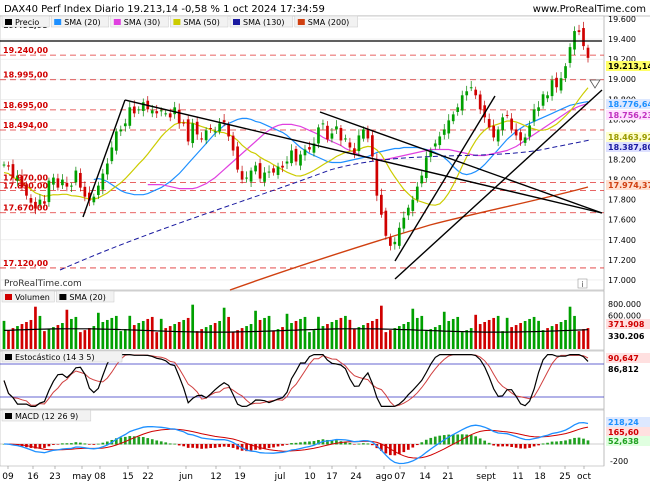 The image size is (650, 483). I want to click on watermark: ProRealTime.com, so click(43, 284).